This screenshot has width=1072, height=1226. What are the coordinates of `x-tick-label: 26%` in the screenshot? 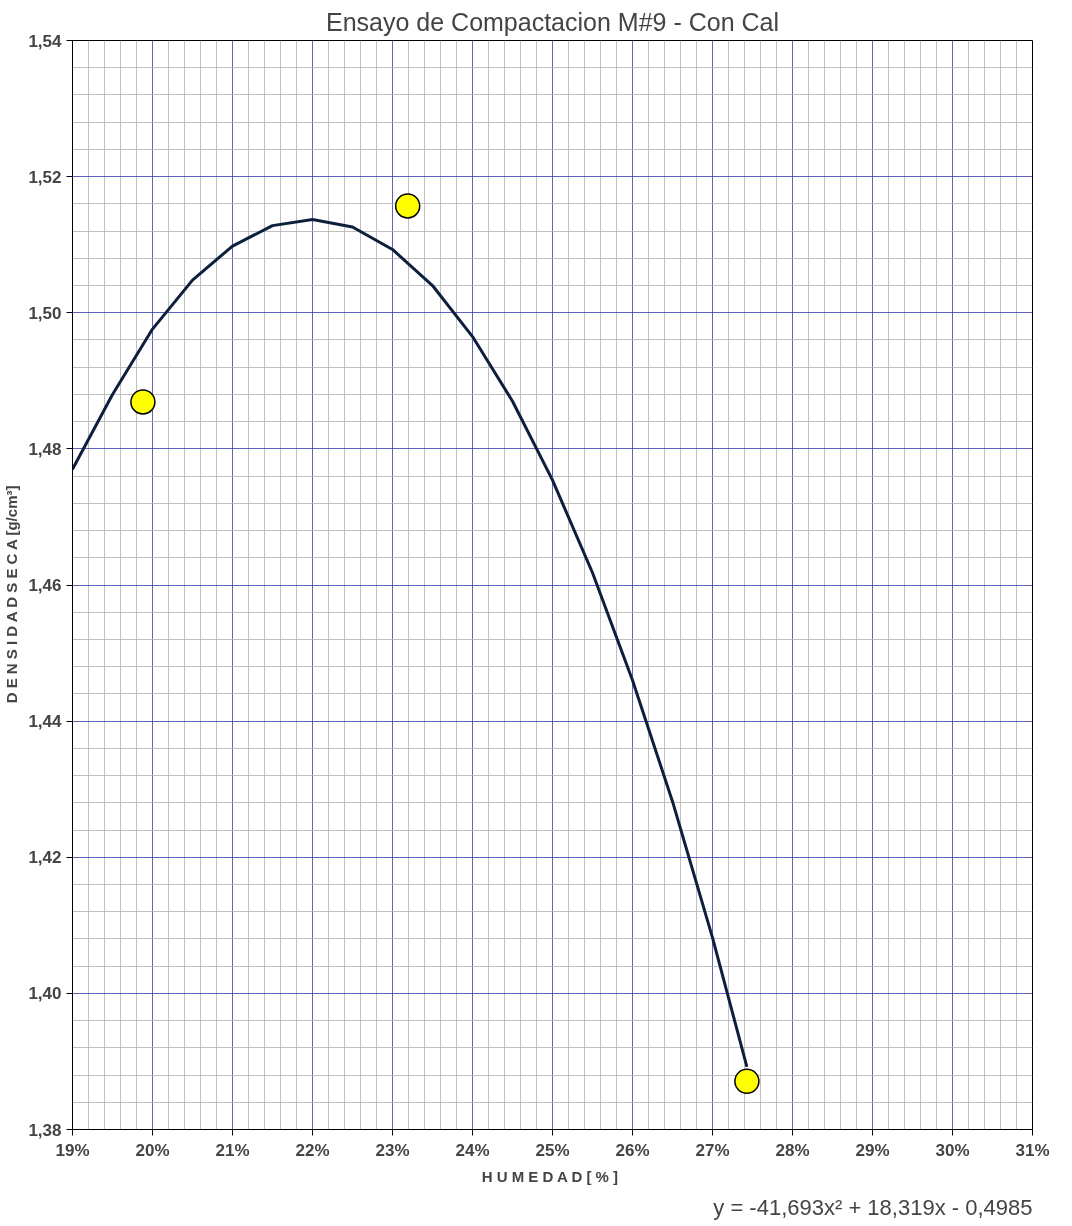 It's located at (632, 1150).